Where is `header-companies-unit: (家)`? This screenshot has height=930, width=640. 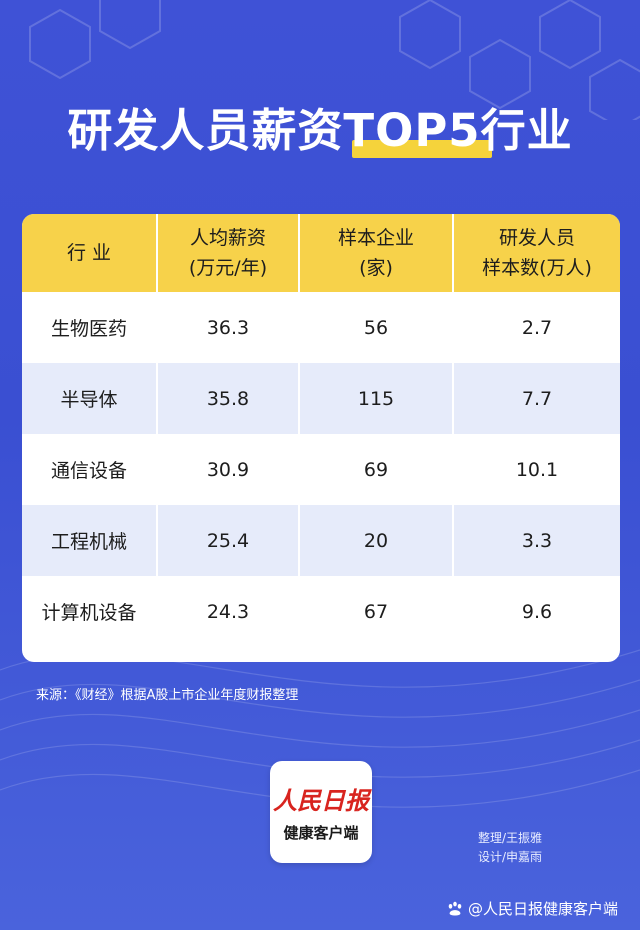
header-companies-unit: (家) is located at coordinates (376, 268).